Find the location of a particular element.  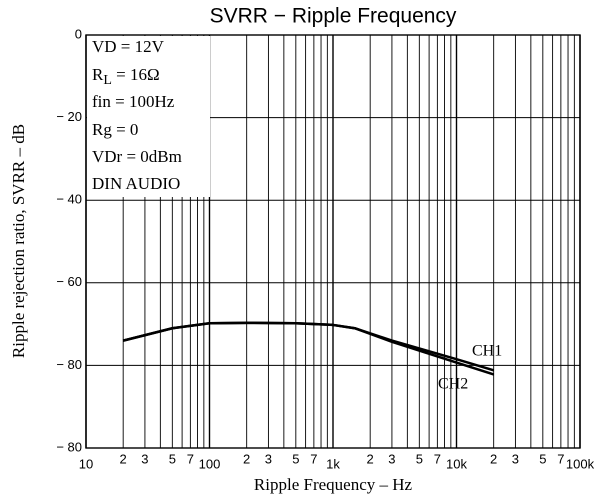

y-axis-label: Ripple rejection ratio, SVRR – dB is located at coordinates (18, 241).